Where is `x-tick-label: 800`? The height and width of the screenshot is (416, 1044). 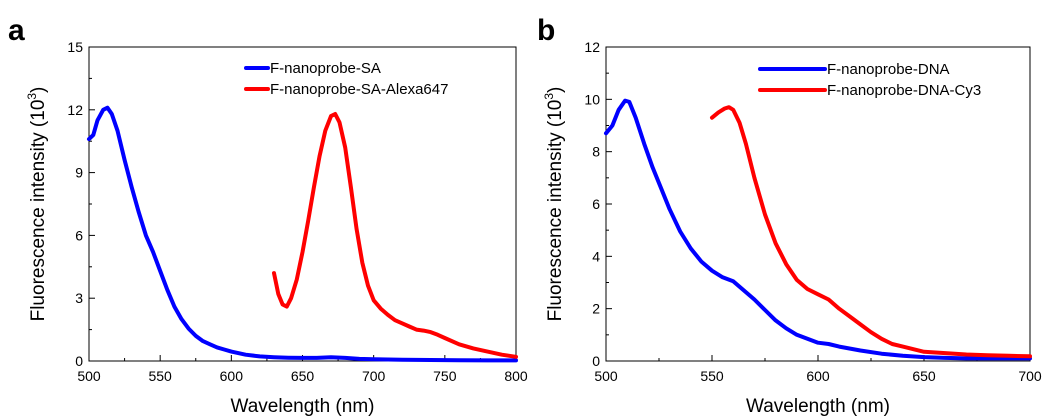 x-tick-label: 800 is located at coordinates (516, 376).